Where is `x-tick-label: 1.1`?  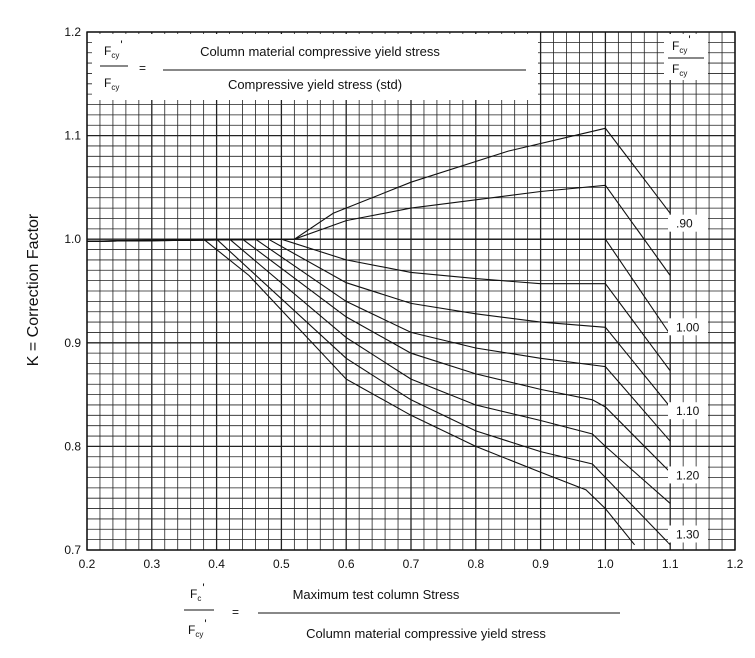
x-tick-label: 1.1 is located at coordinates (670, 564).